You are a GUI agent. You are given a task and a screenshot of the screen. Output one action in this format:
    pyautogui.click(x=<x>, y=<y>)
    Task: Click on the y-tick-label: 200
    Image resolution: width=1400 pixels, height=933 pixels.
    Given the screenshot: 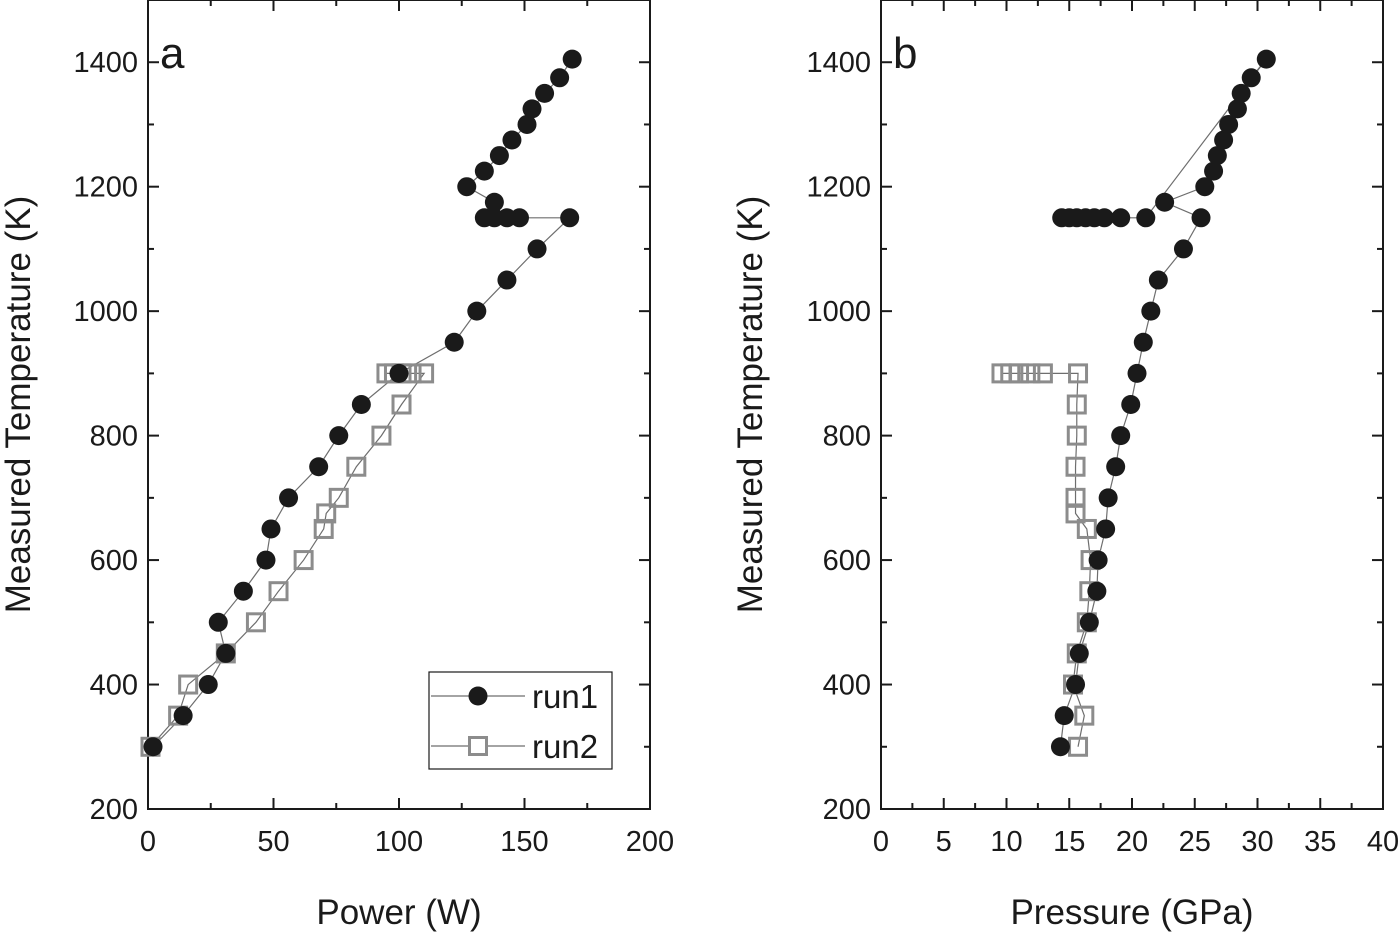 What is the action you would take?
    pyautogui.click(x=847, y=810)
    